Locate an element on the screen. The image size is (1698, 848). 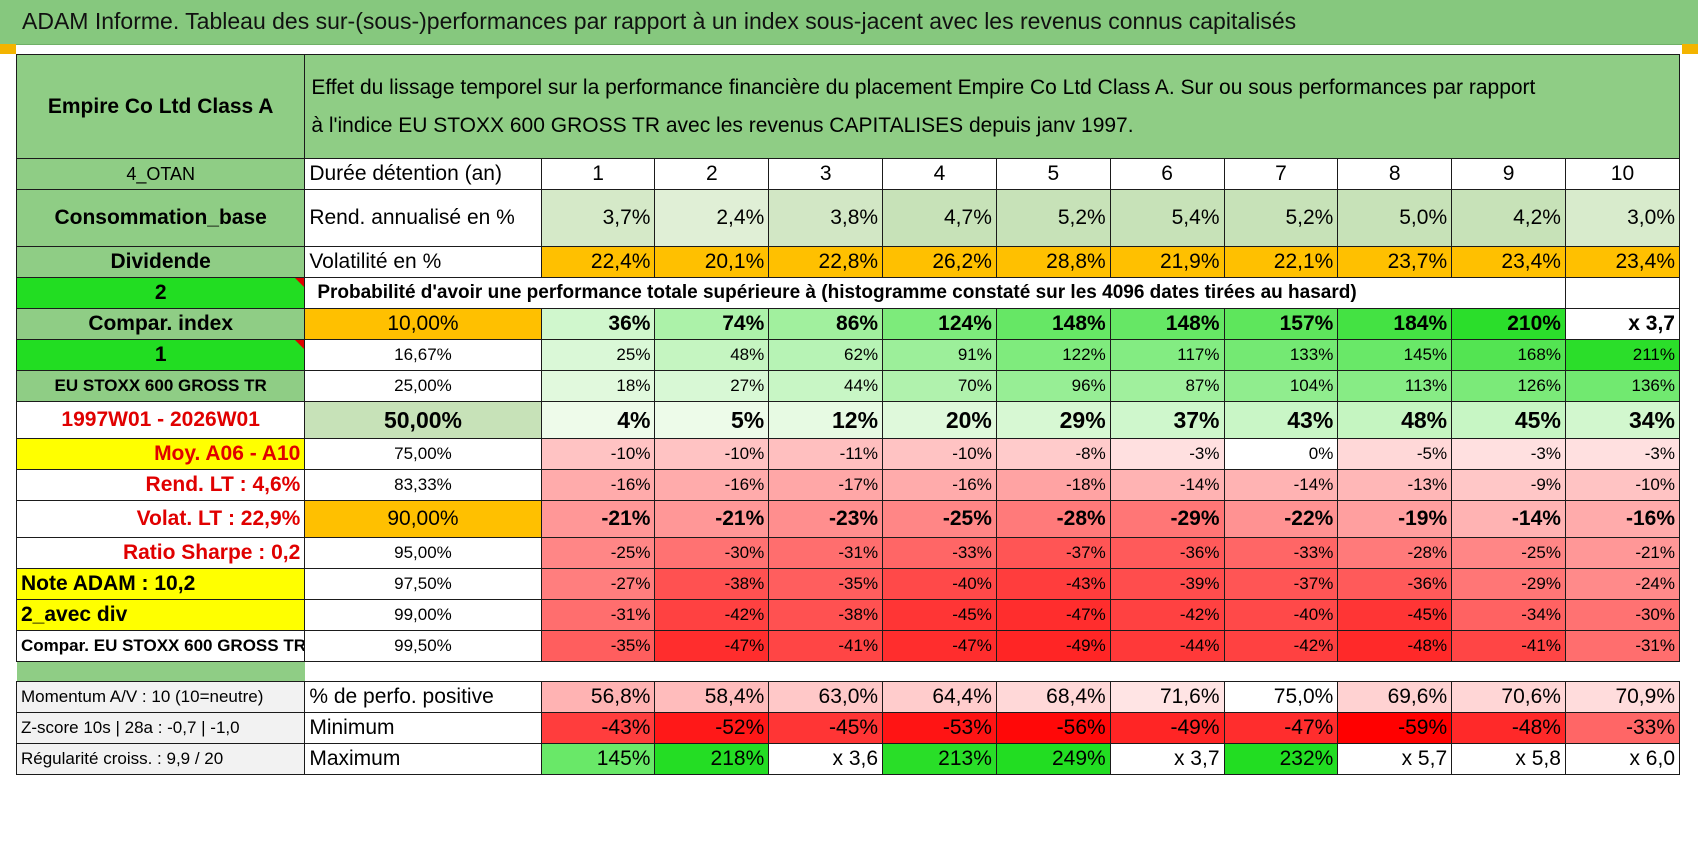
positive-row-cell: 58,4% is located at coordinates (712, 697).